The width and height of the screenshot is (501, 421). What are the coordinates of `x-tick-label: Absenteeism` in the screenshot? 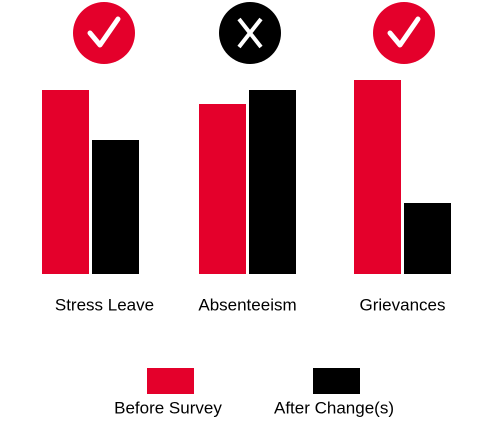 It's located at (247, 304).